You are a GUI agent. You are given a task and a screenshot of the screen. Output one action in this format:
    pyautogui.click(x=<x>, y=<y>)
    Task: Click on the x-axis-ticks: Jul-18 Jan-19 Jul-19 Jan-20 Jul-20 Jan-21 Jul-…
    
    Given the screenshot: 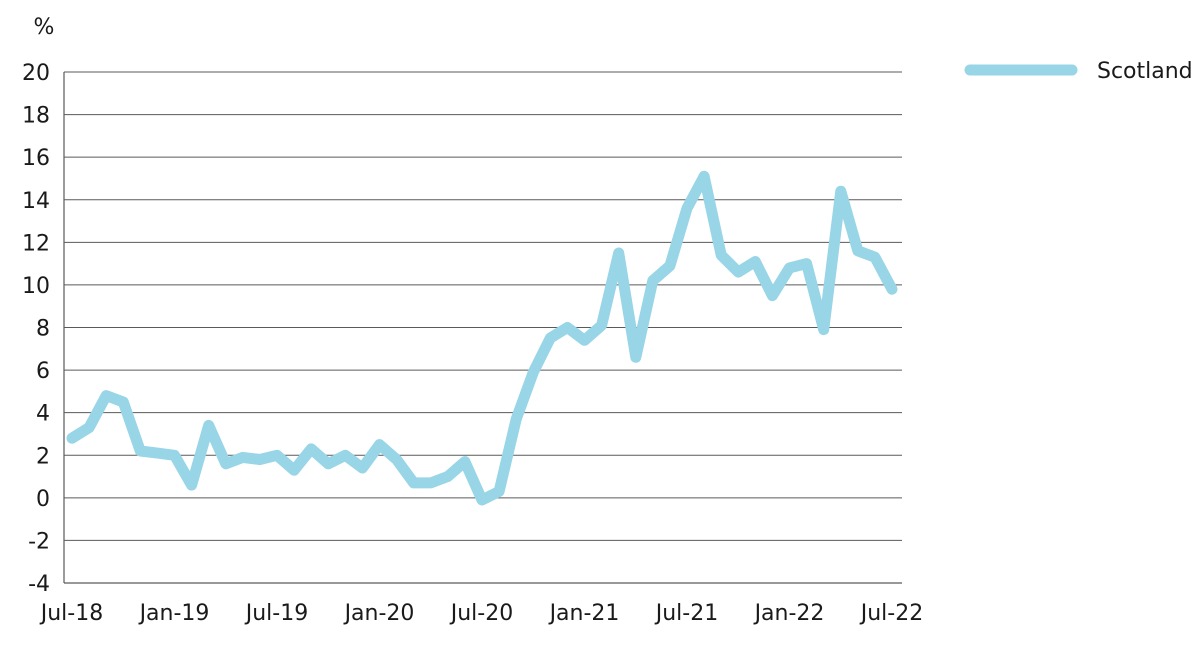 What is the action you would take?
    pyautogui.click(x=481, y=613)
    